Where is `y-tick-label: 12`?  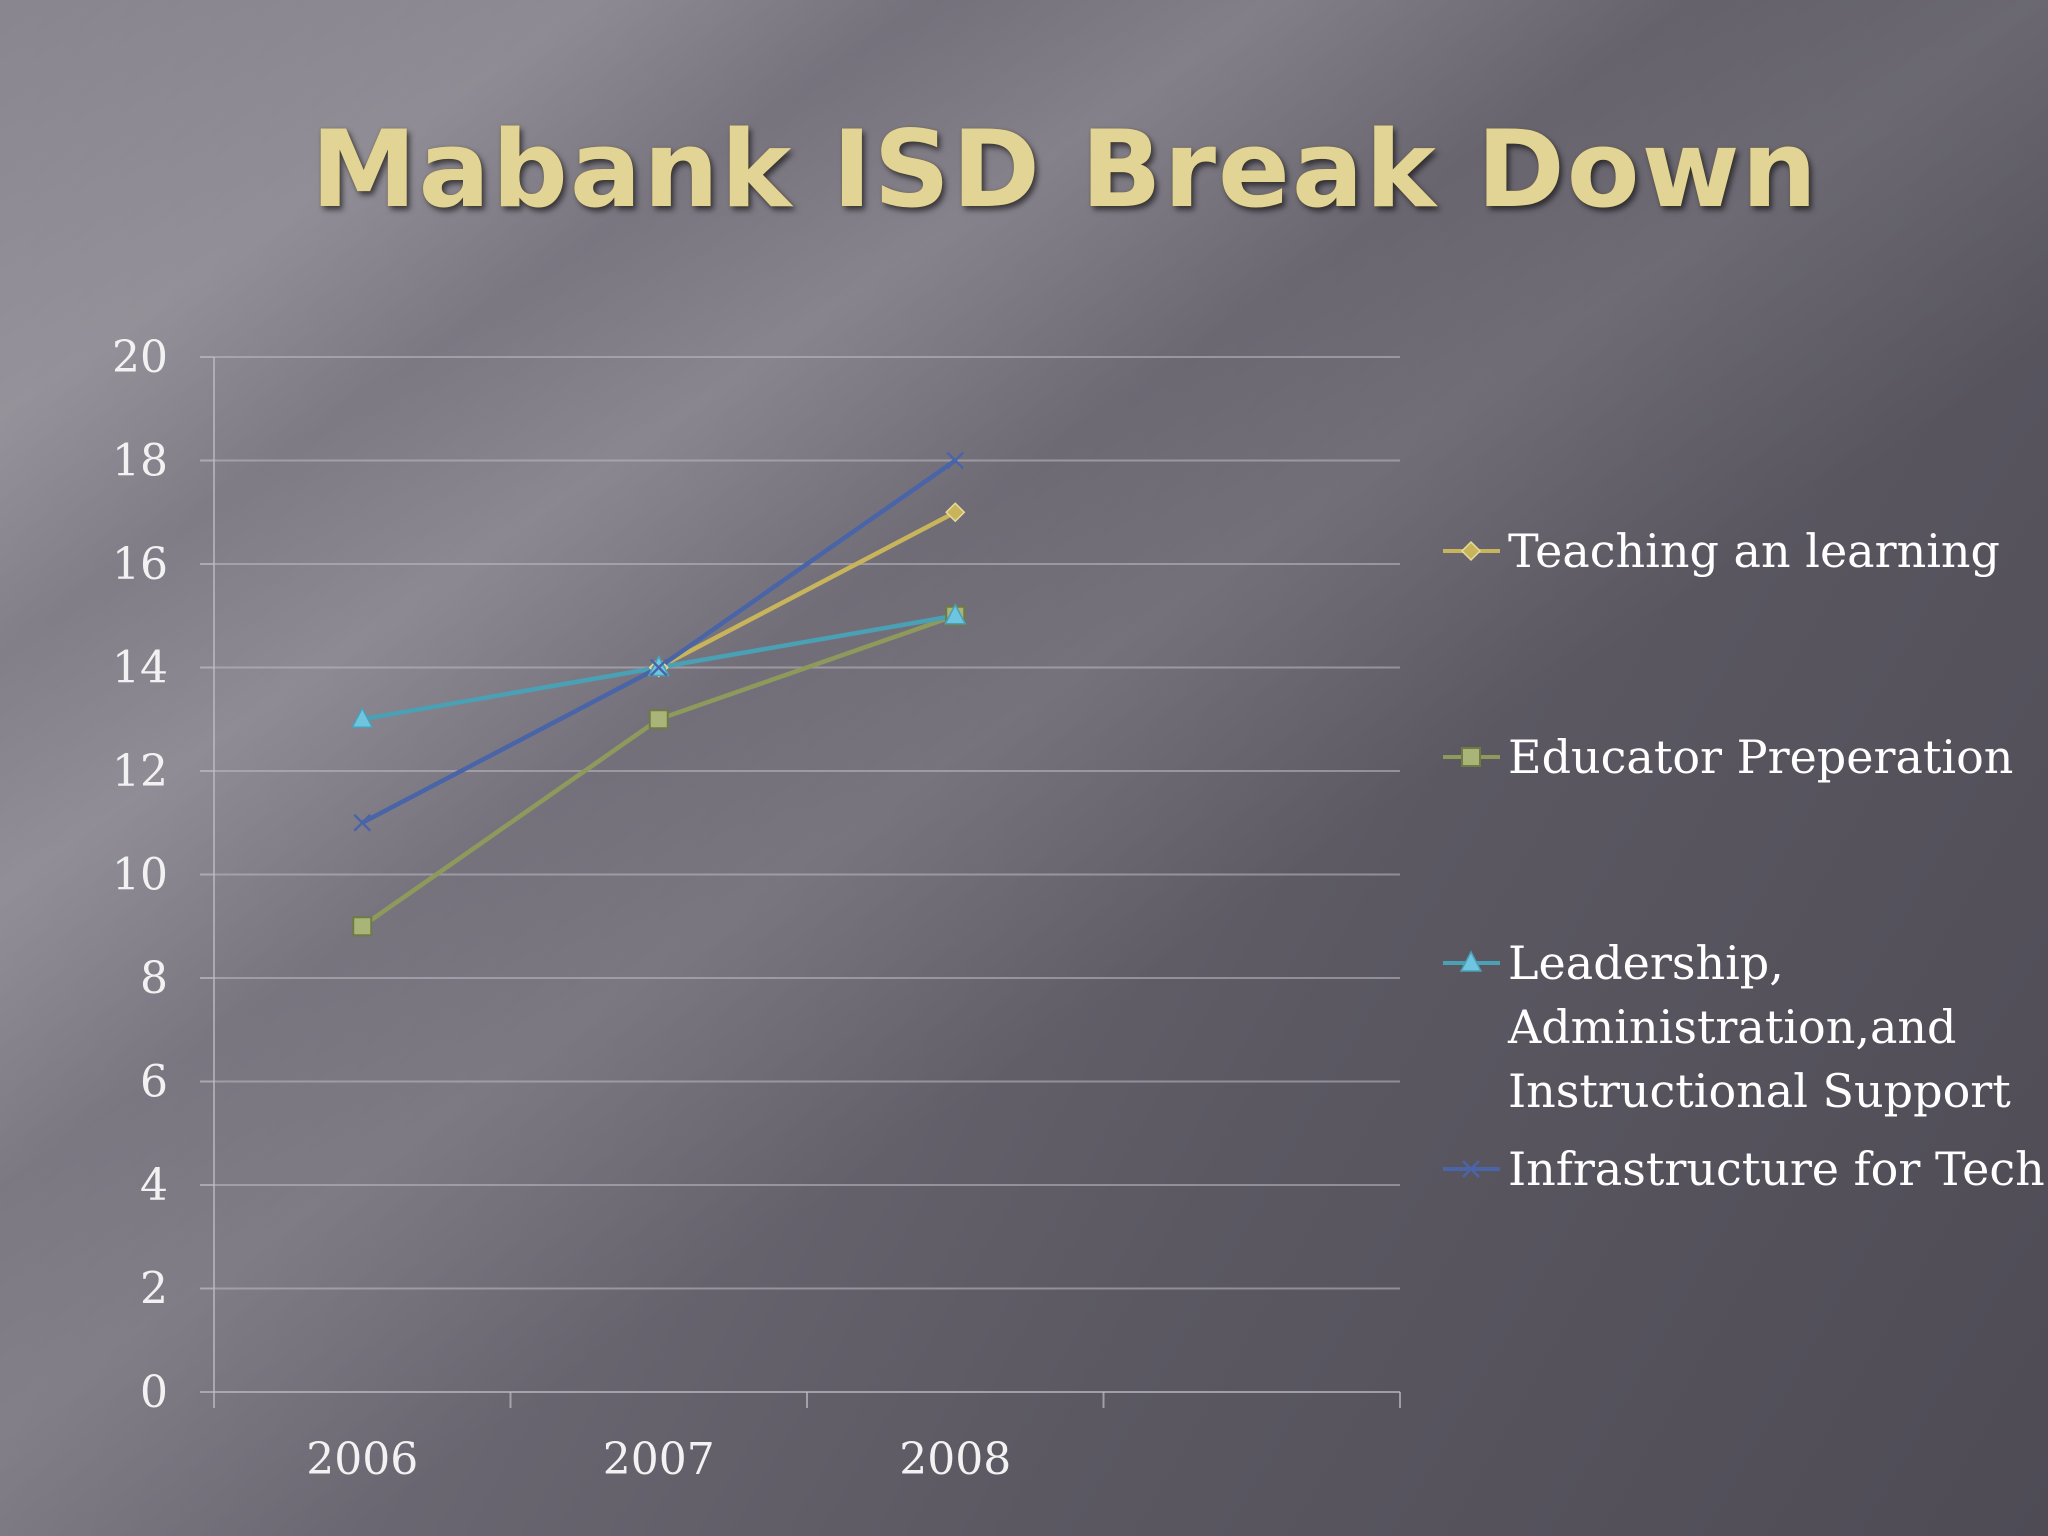 y-tick-label: 12 is located at coordinates (140, 771).